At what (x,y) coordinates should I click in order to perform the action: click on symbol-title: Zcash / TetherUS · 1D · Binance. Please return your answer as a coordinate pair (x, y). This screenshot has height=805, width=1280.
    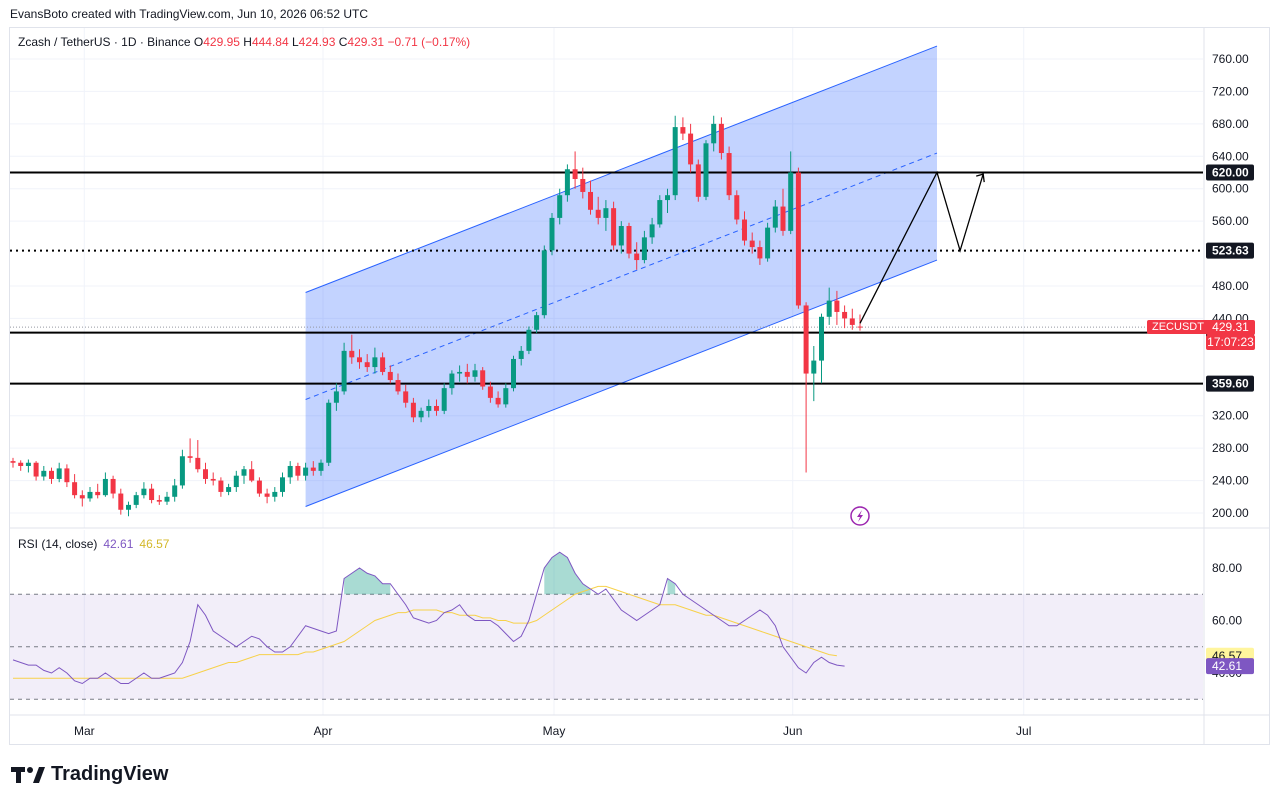
    Looking at the image, I should click on (104, 42).